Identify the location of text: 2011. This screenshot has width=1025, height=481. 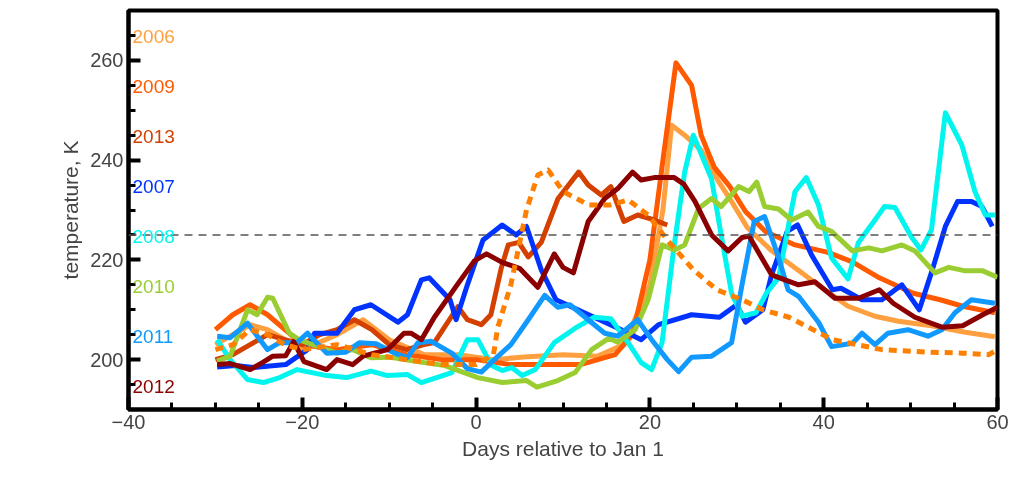
(153, 336).